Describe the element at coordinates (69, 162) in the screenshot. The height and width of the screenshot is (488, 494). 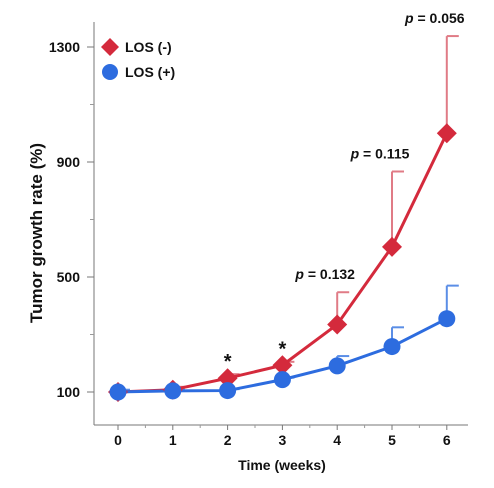
I see `y-tick-label: 900` at that location.